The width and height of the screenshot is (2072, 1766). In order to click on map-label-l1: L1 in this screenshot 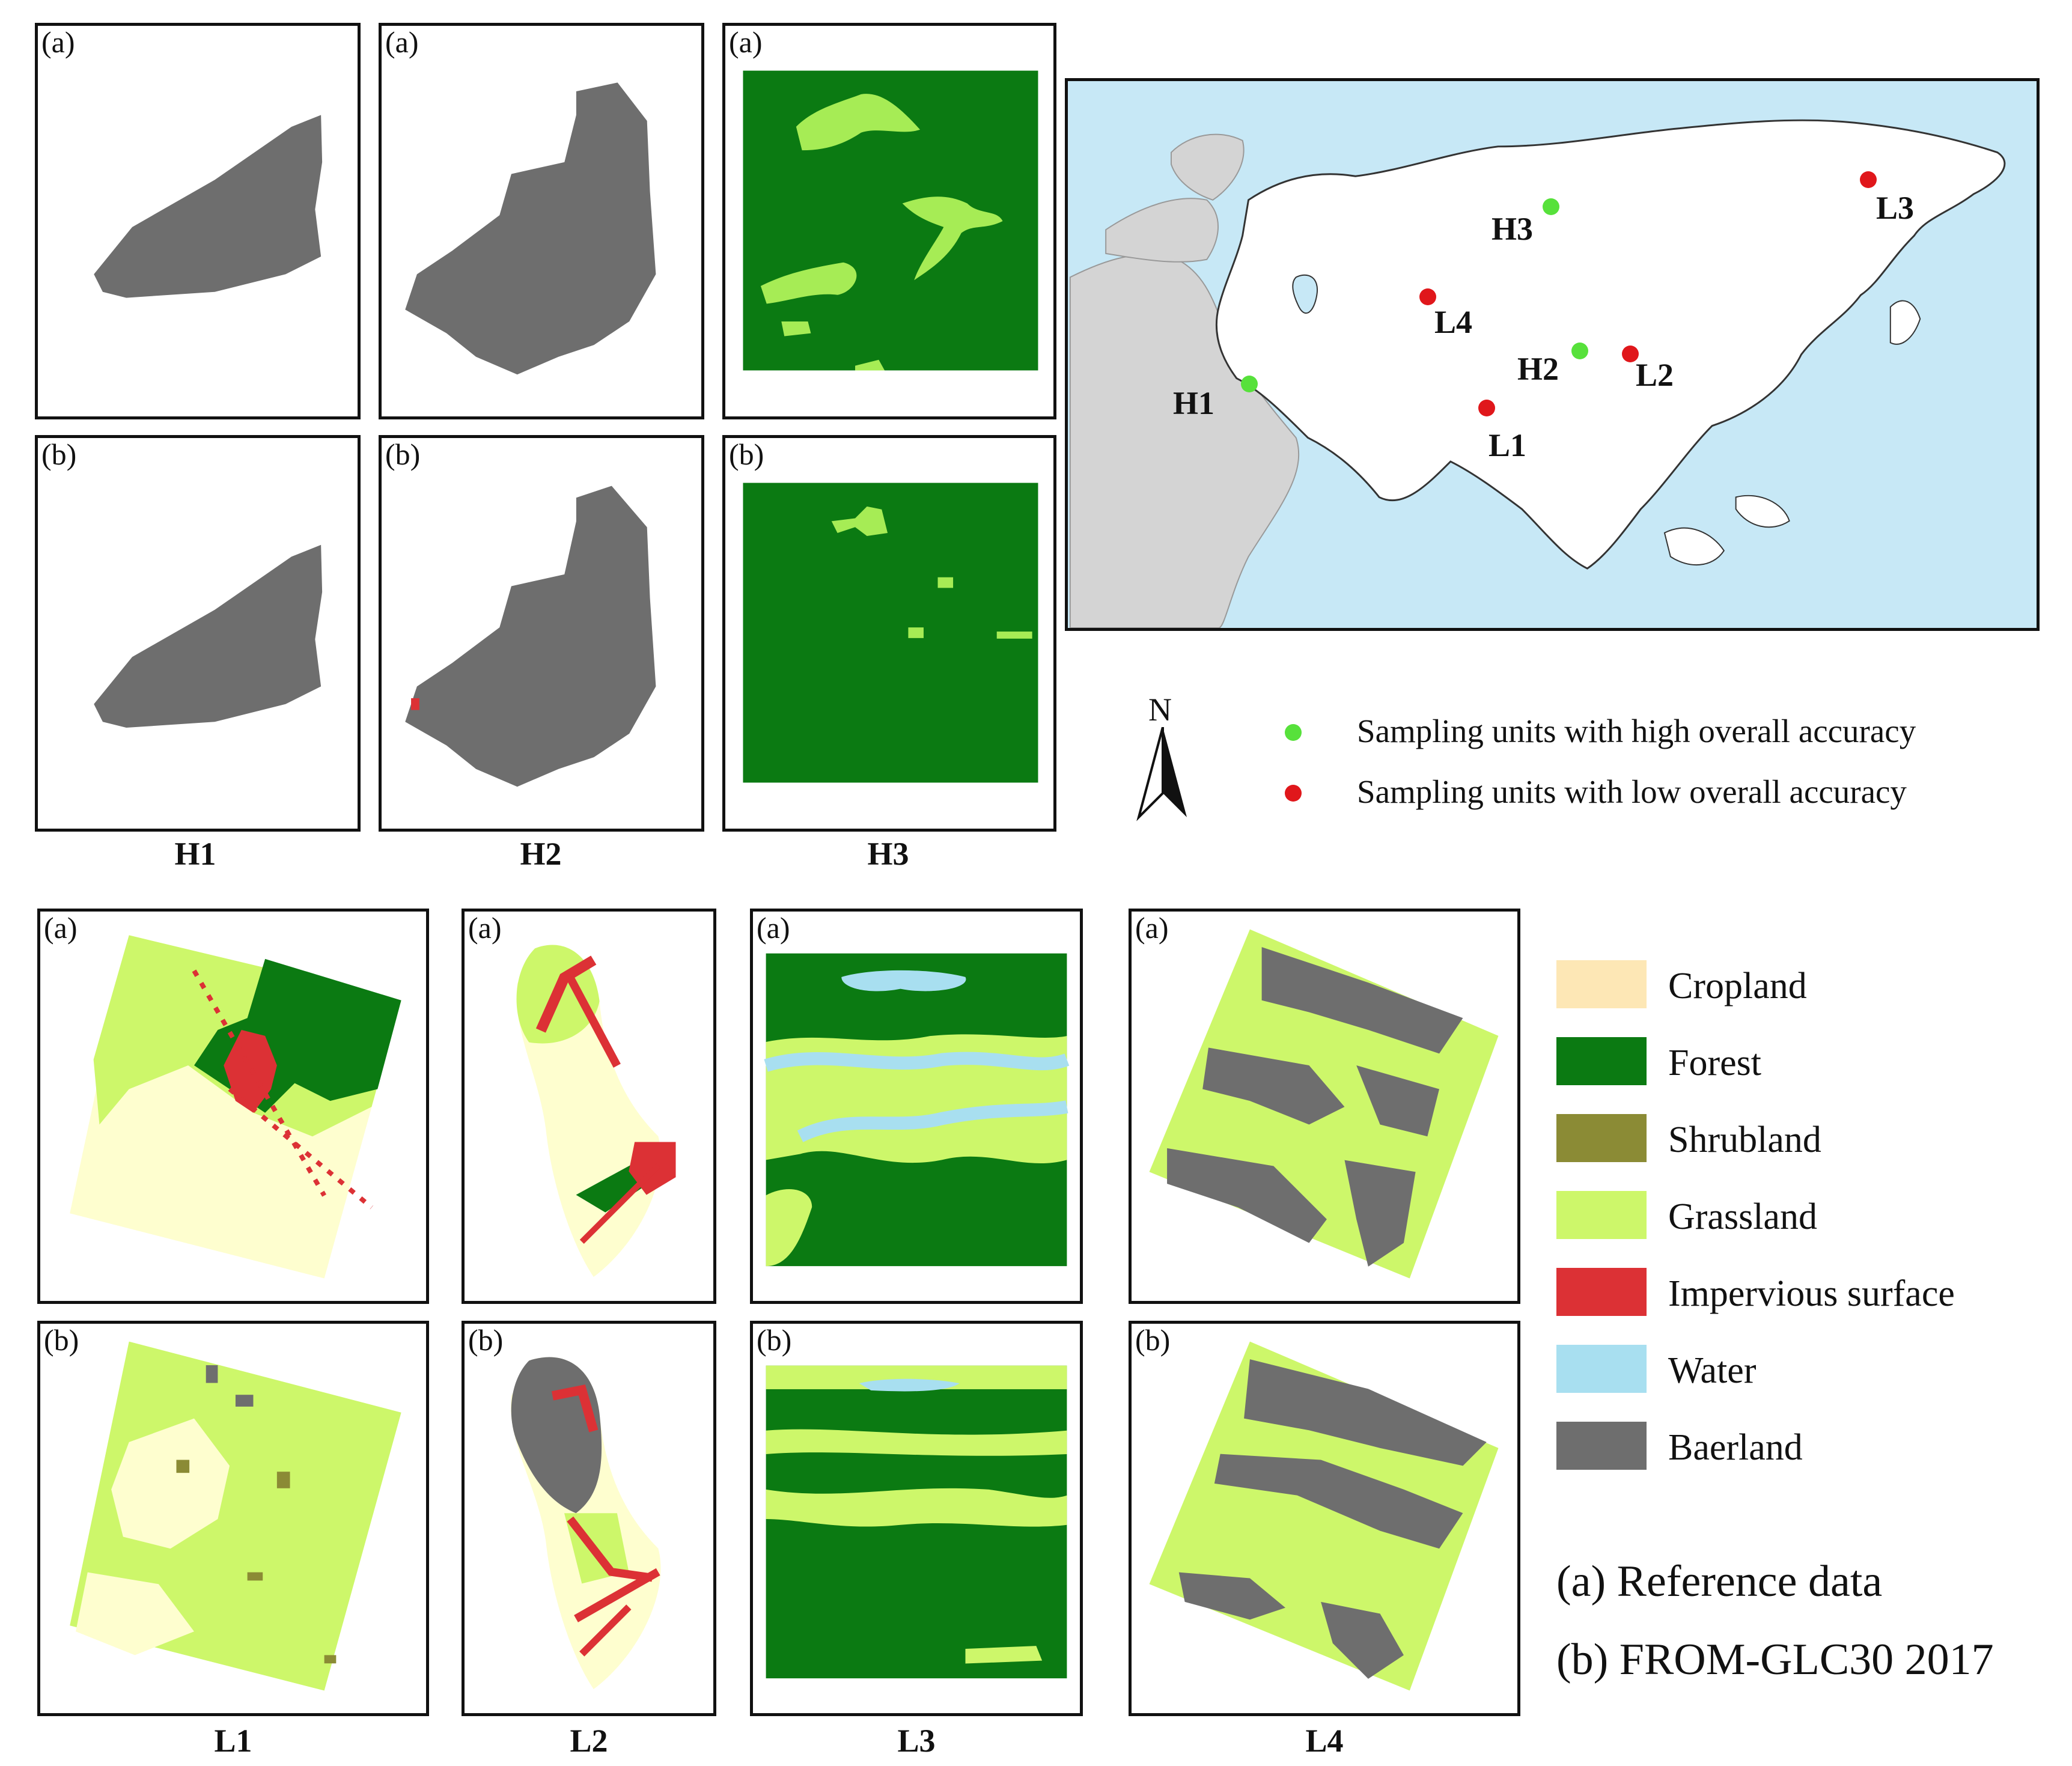, I will do `click(1507, 445)`.